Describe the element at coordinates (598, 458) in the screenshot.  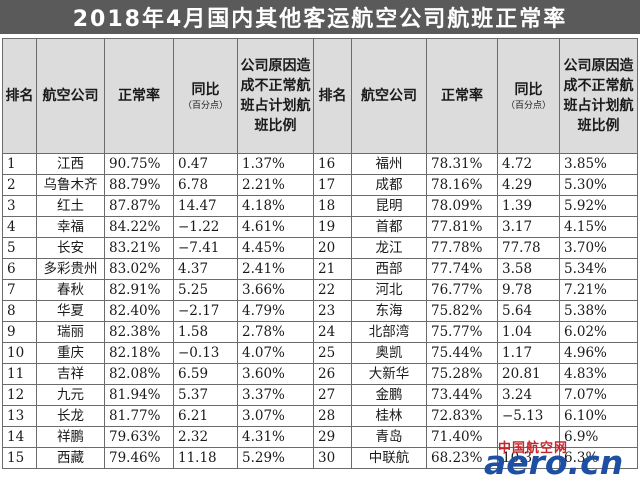
I see `right-ratio-cell: 6.3%` at that location.